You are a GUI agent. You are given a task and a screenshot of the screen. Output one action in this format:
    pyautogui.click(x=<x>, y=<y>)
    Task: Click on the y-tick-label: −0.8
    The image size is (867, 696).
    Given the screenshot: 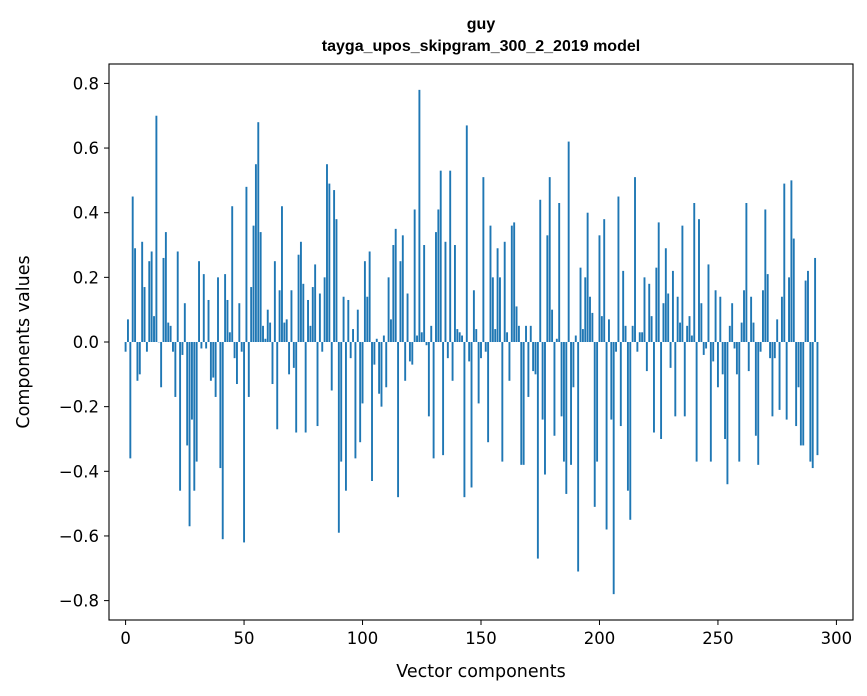 What is the action you would take?
    pyautogui.click(x=79, y=601)
    